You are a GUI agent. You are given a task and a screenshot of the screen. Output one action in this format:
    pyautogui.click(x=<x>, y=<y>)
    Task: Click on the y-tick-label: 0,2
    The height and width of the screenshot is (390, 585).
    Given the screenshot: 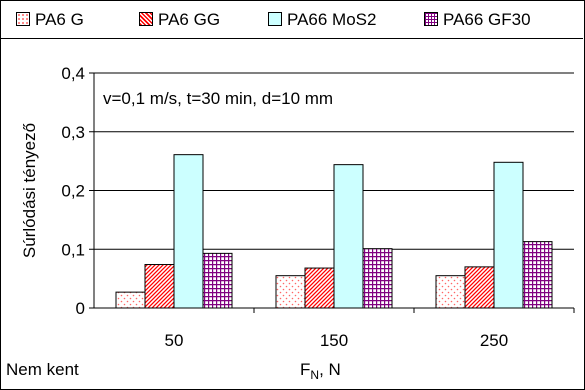 What is the action you would take?
    pyautogui.click(x=73, y=191)
    